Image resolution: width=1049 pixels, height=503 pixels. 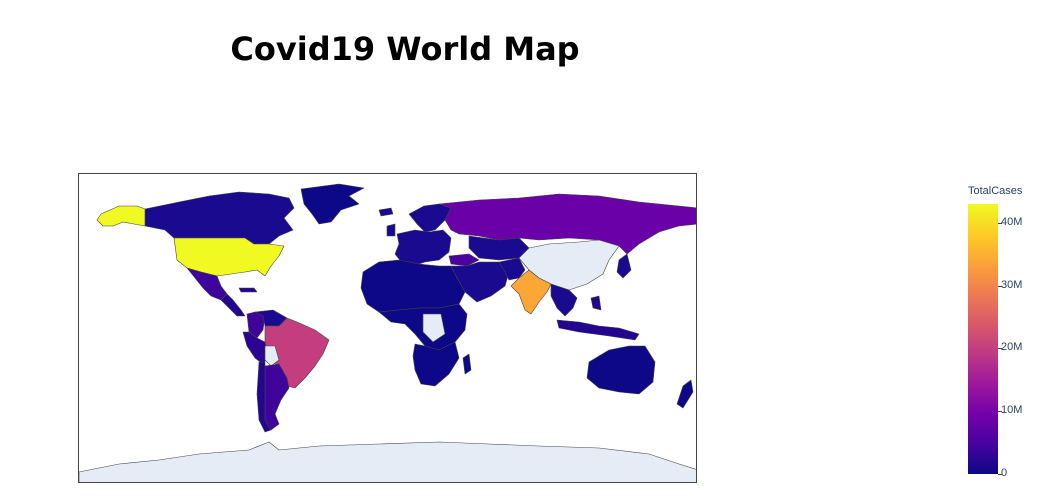 I want to click on region-new-zealand, so click(x=685, y=394).